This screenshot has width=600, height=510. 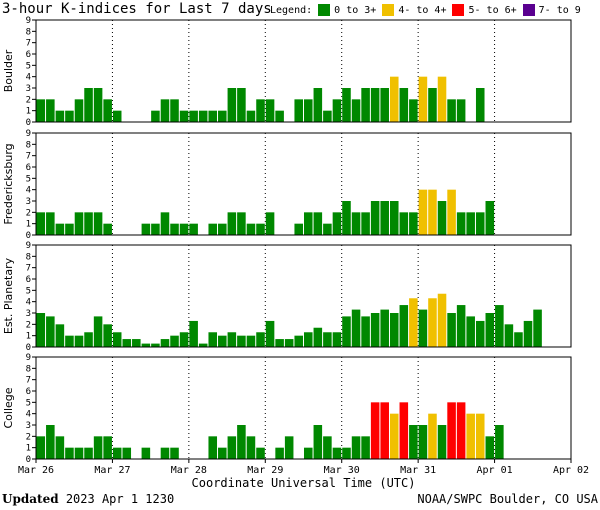 What do you see at coordinates (28, 403) in the screenshot?
I see `y-tick-label: 5` at bounding box center [28, 403].